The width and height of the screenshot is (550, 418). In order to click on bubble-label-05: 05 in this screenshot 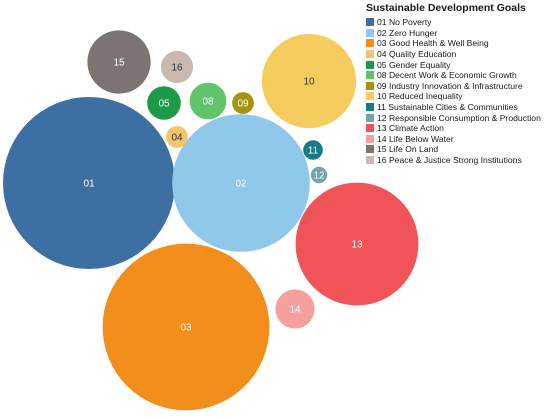, I will do `click(164, 104)`.